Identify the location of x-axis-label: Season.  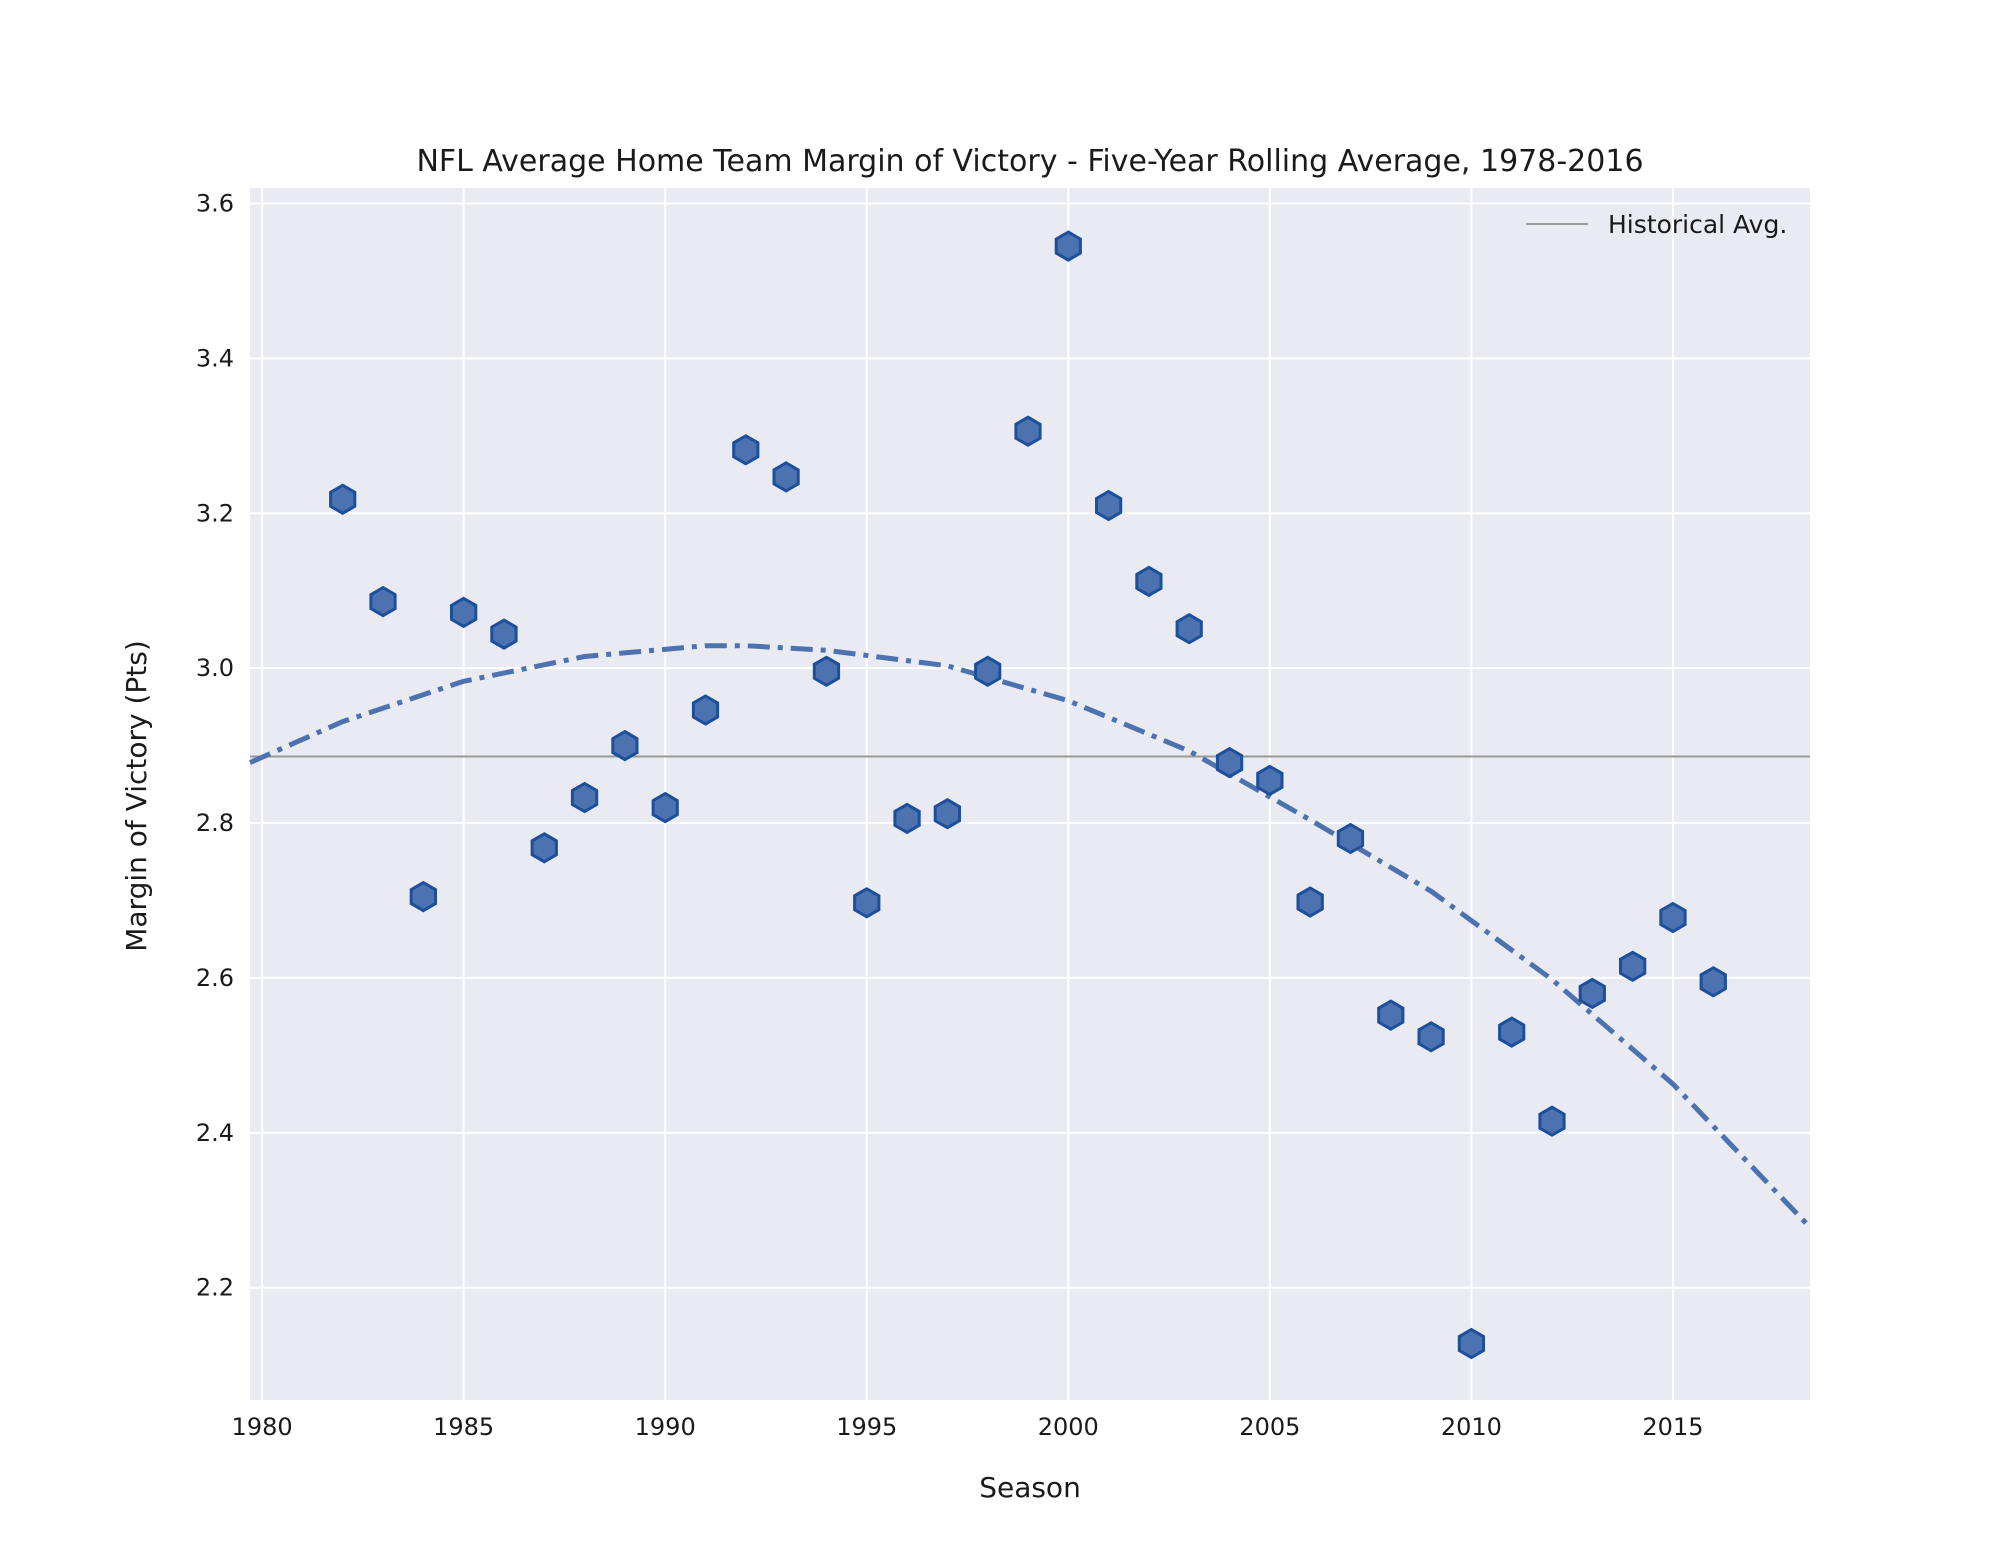
(1030, 1487).